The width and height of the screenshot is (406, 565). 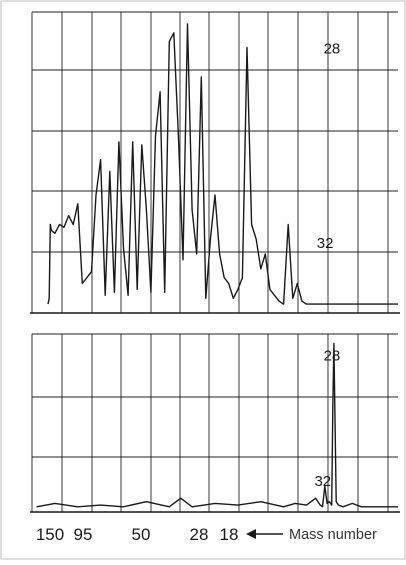 I want to click on x-tick-label: 28, so click(x=199, y=534).